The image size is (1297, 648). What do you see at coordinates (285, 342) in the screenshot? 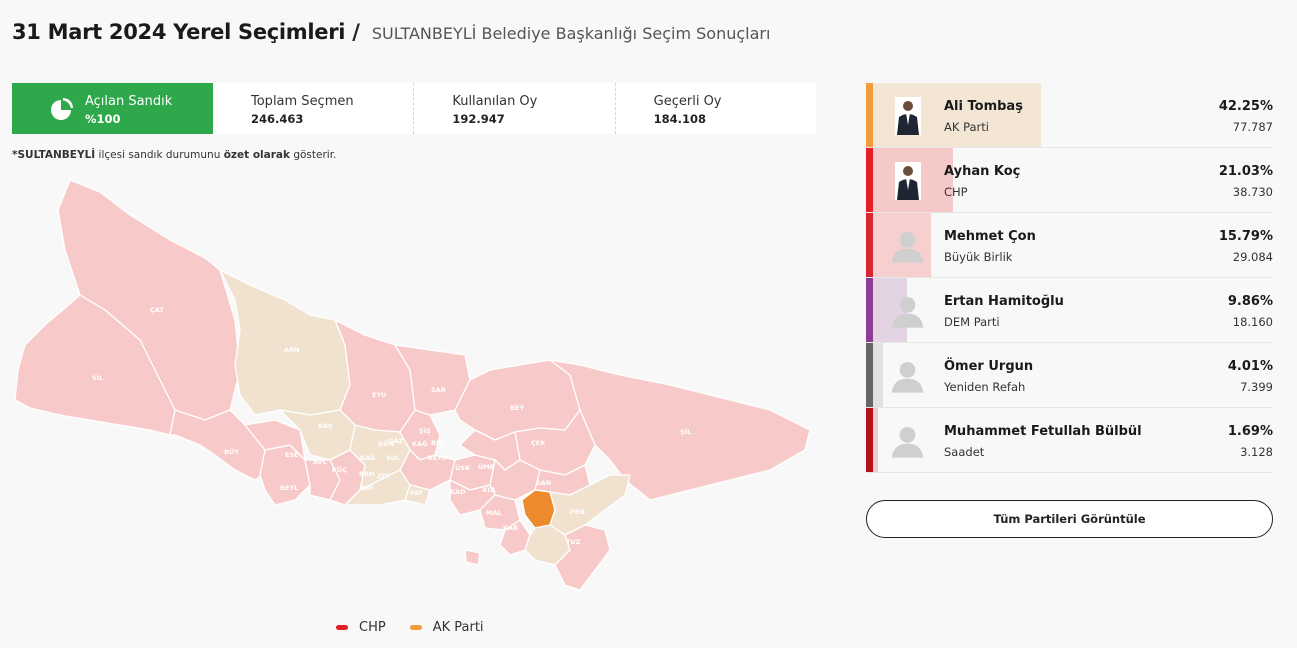
I see `district-arn` at bounding box center [285, 342].